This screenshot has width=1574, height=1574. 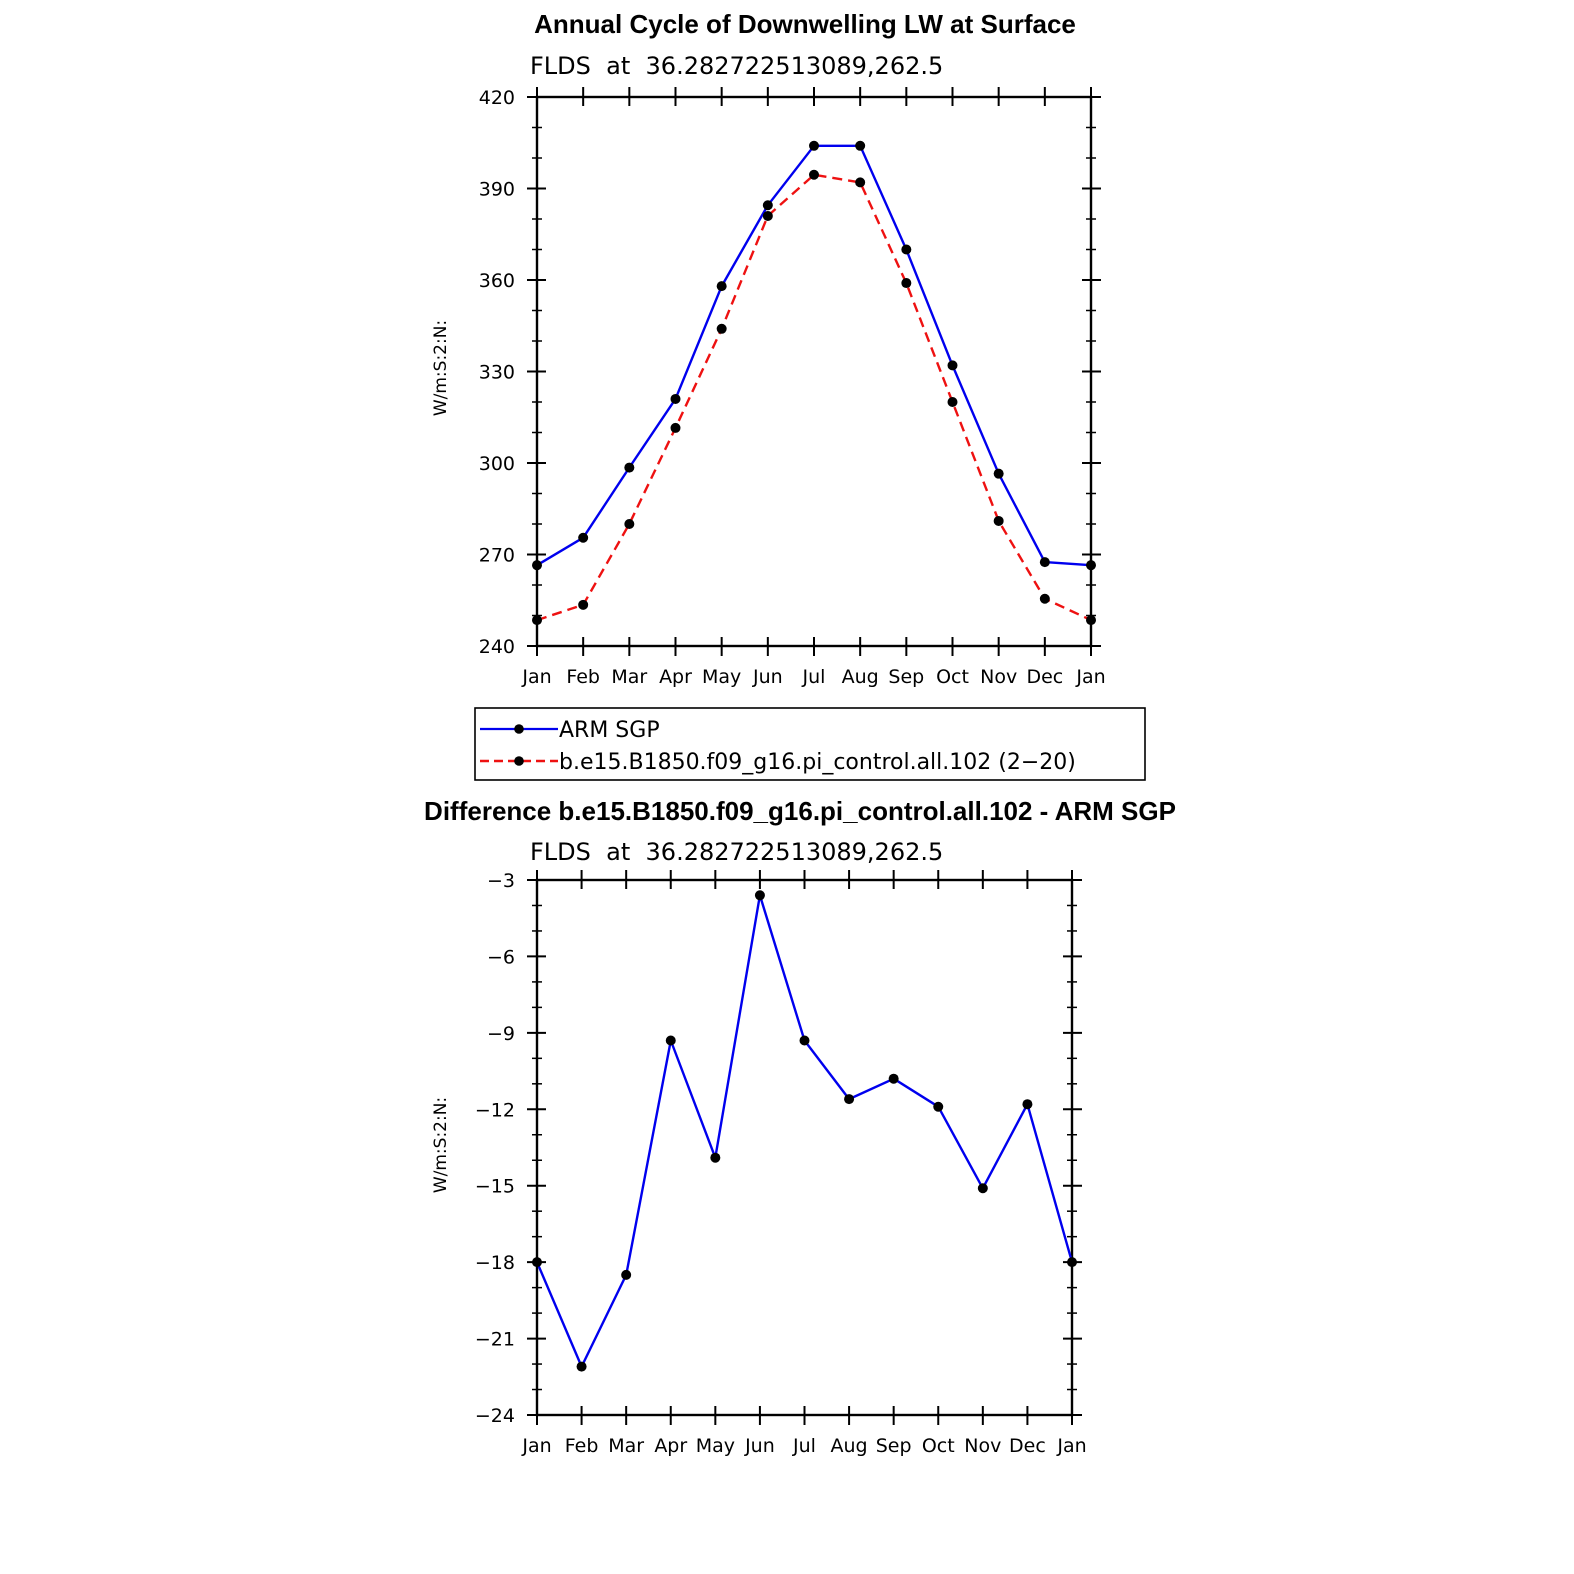 I want to click on plot-frame, so click(x=804, y=1147).